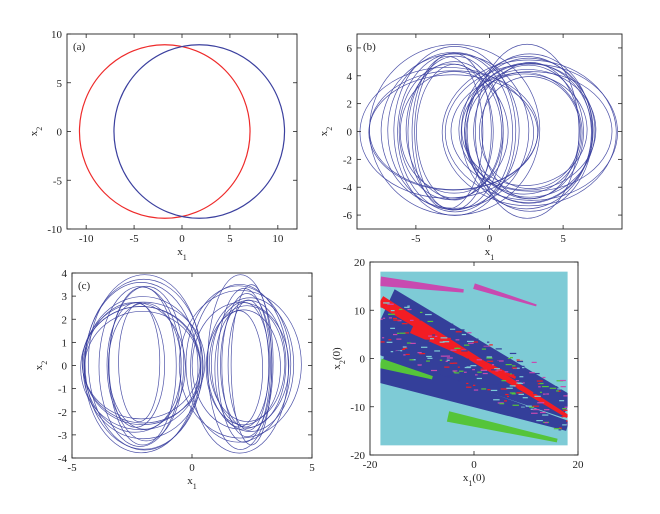 The height and width of the screenshot is (514, 660). Describe the element at coordinates (490, 254) in the screenshot. I see `x-axis-label: x1` at that location.